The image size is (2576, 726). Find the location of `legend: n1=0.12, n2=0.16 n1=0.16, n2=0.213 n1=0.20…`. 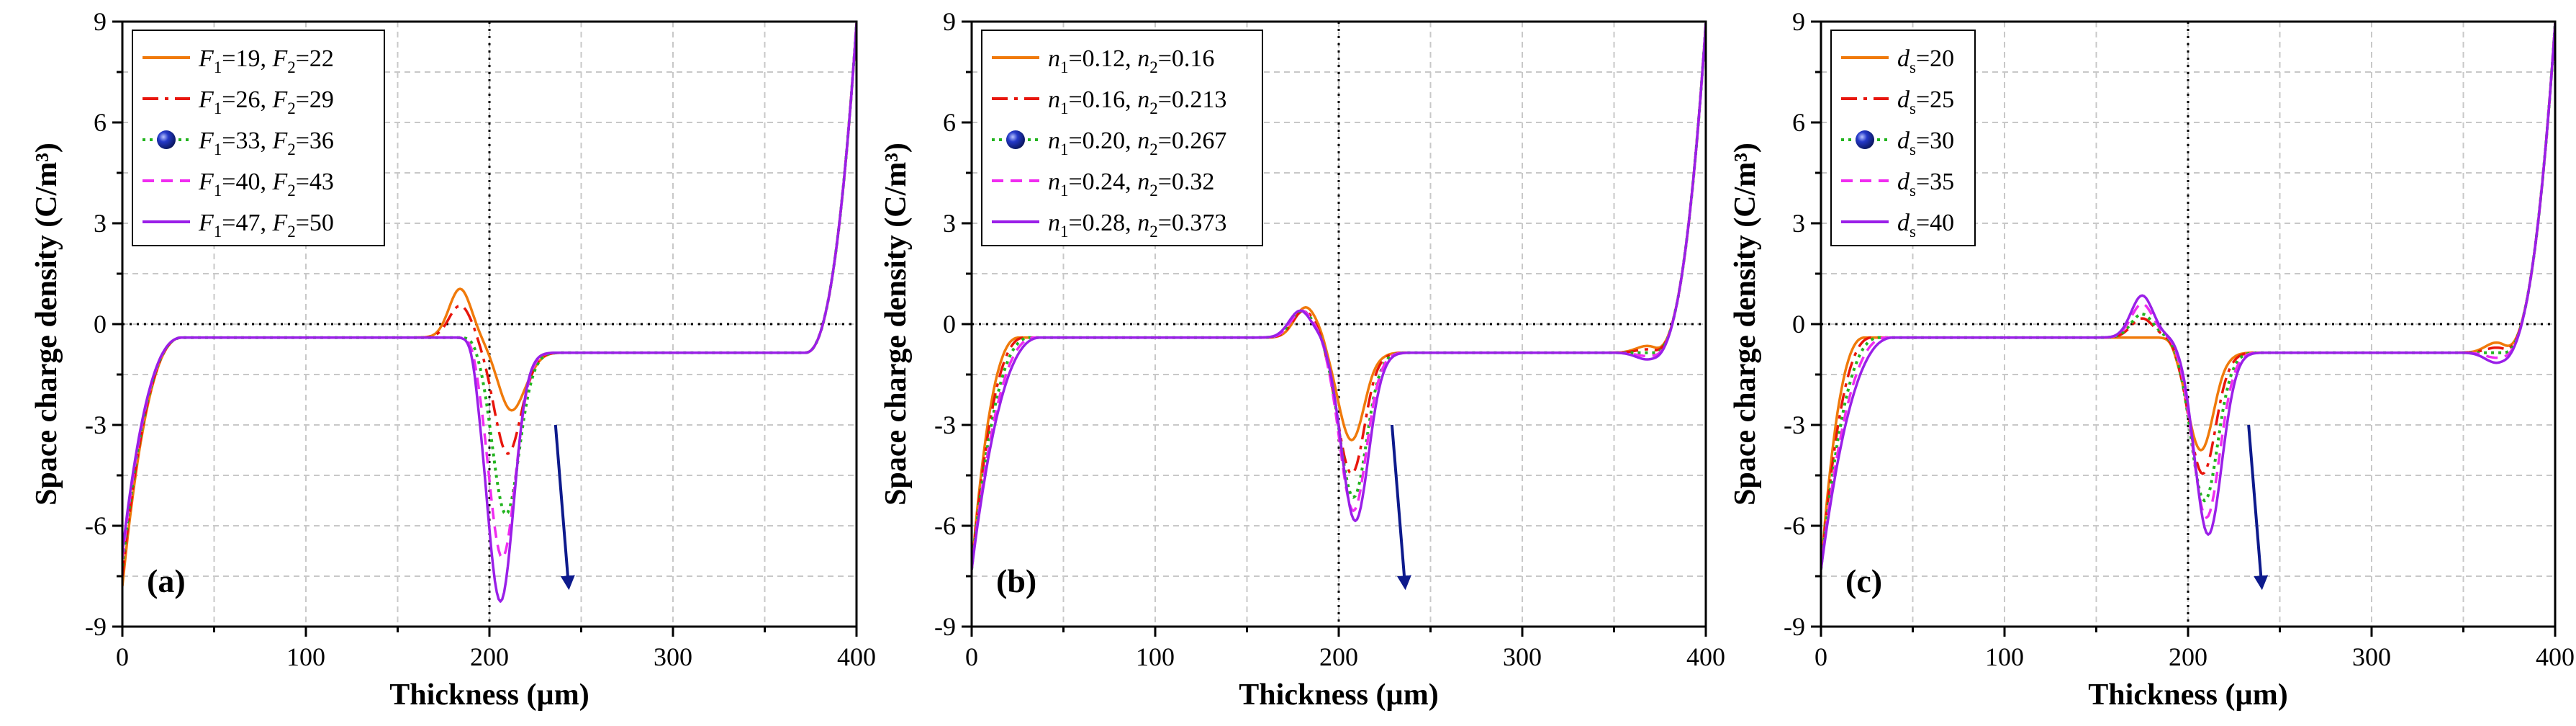

legend: n1=0.12, n2=0.16 n1=0.16, n2=0.213 n1=0.20… is located at coordinates (1122, 138).